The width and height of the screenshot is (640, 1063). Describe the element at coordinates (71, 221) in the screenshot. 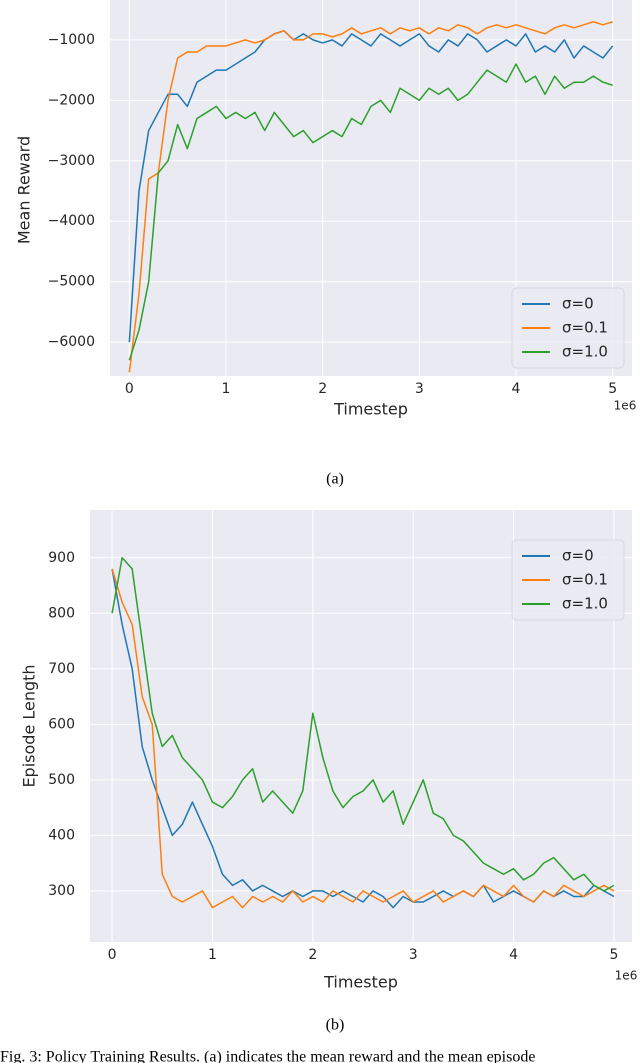

I see `y-tick-label: −4000` at that location.